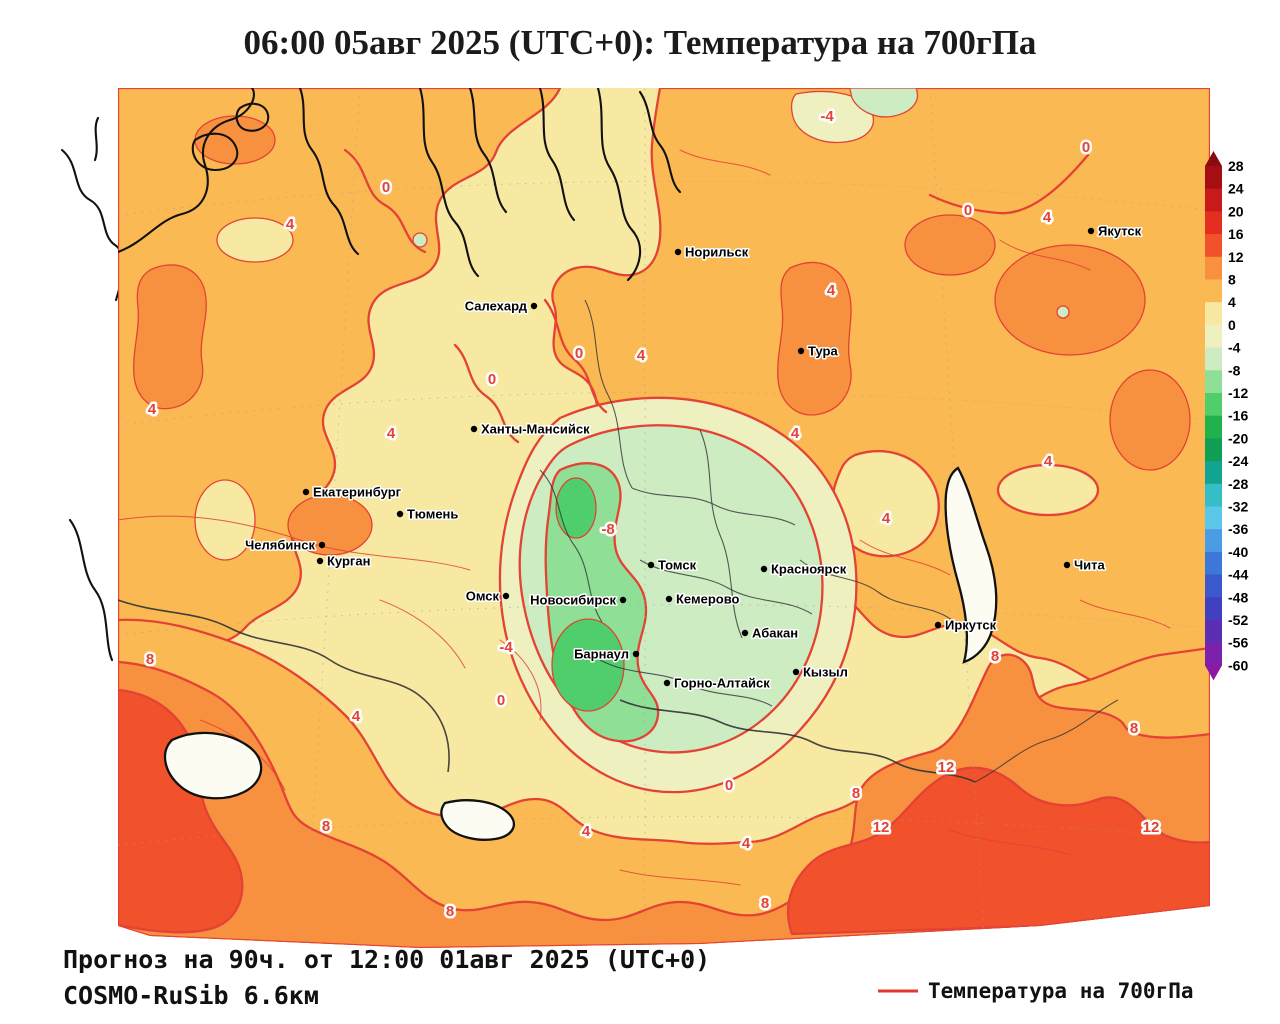 This screenshot has width=1280, height=1024. I want to click on colorbar-tick-label: -36, so click(1238, 529).